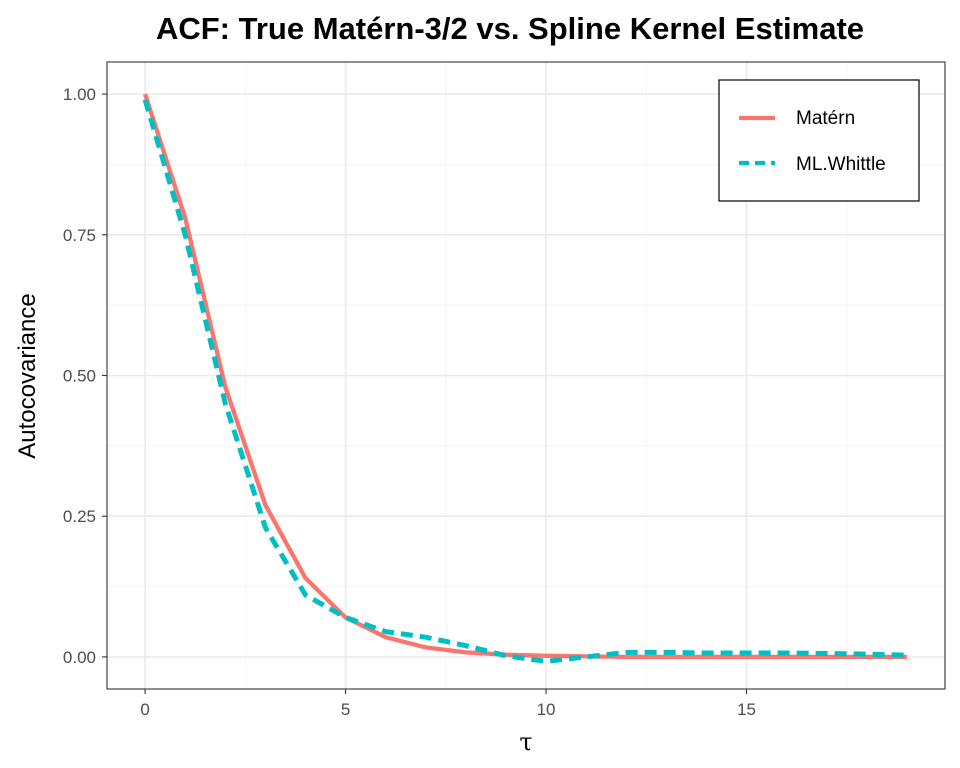 This screenshot has width=960, height=768. Describe the element at coordinates (27, 375) in the screenshot. I see `y-axis-title: Autocovariance` at that location.